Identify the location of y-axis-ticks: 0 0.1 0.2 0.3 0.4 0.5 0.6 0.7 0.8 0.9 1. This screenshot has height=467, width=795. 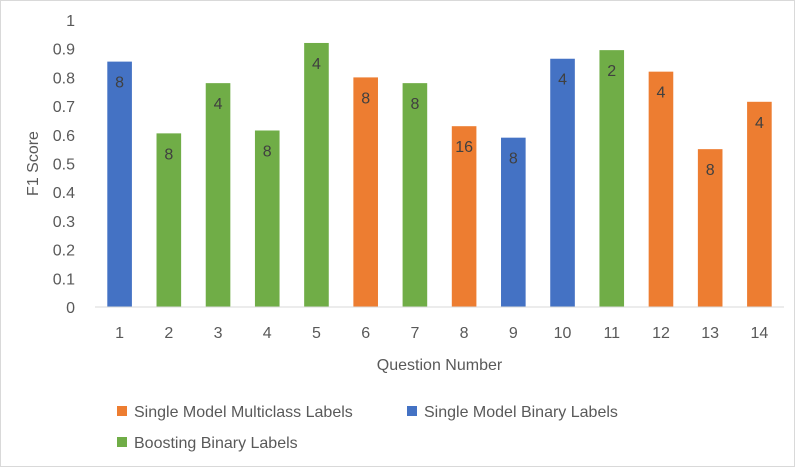
(64, 165).